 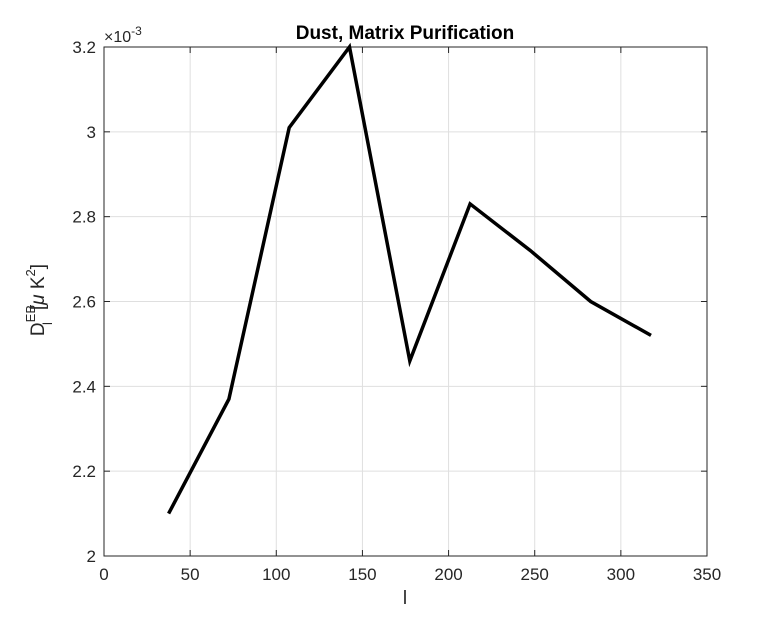 What do you see at coordinates (621, 574) in the screenshot?
I see `x-tick-label: 300` at bounding box center [621, 574].